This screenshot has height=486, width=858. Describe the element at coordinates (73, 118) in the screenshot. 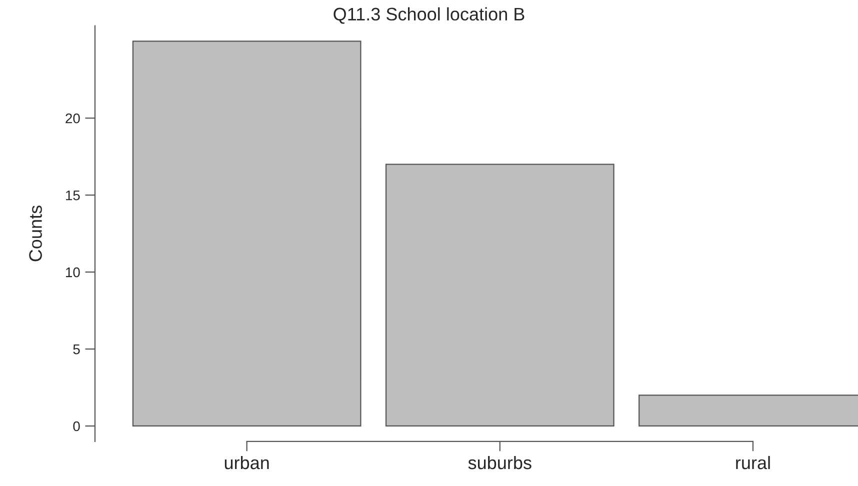

I see `y-tick-label: 20` at that location.